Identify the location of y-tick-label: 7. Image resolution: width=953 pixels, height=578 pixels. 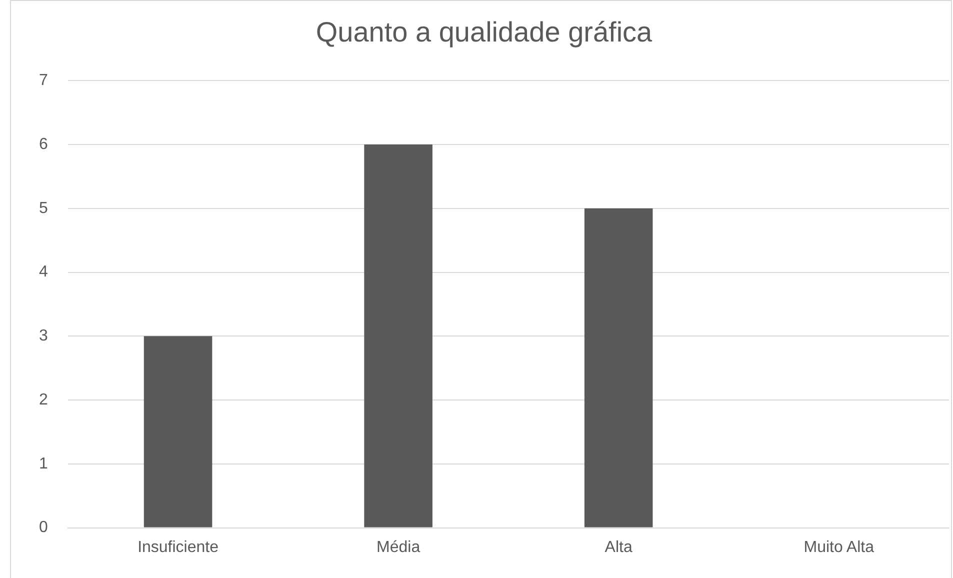
(43, 81).